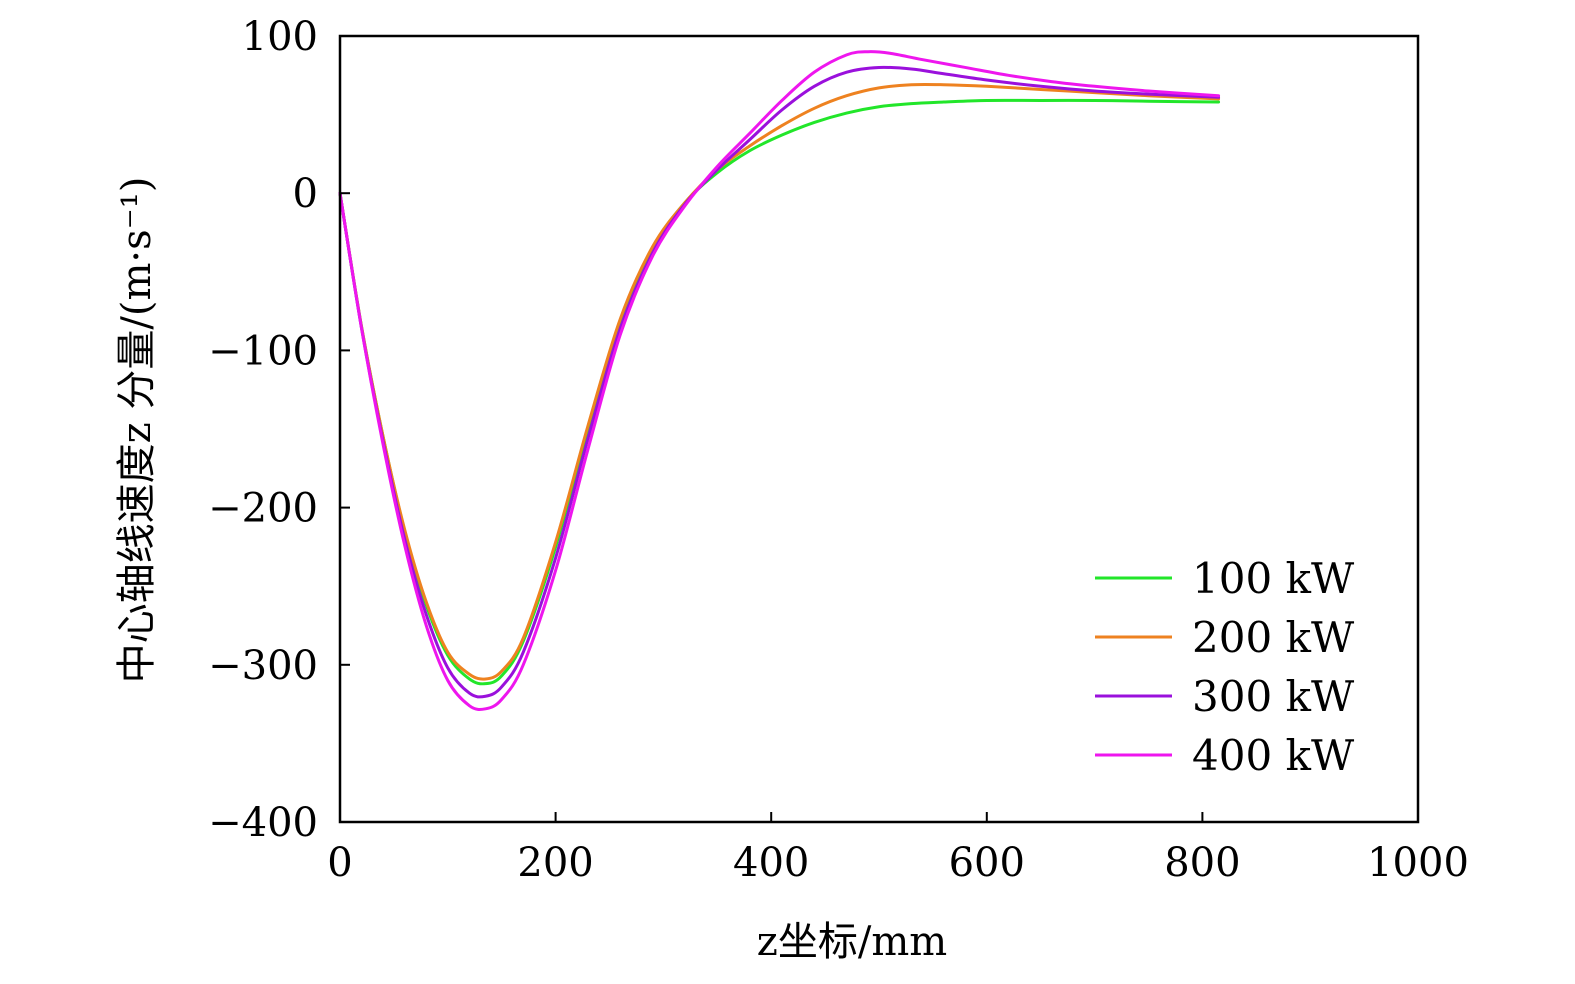 Image resolution: width=1575 pixels, height=984 pixels. Describe the element at coordinates (1273, 637) in the screenshot. I see `legend-label: 200 kW` at that location.